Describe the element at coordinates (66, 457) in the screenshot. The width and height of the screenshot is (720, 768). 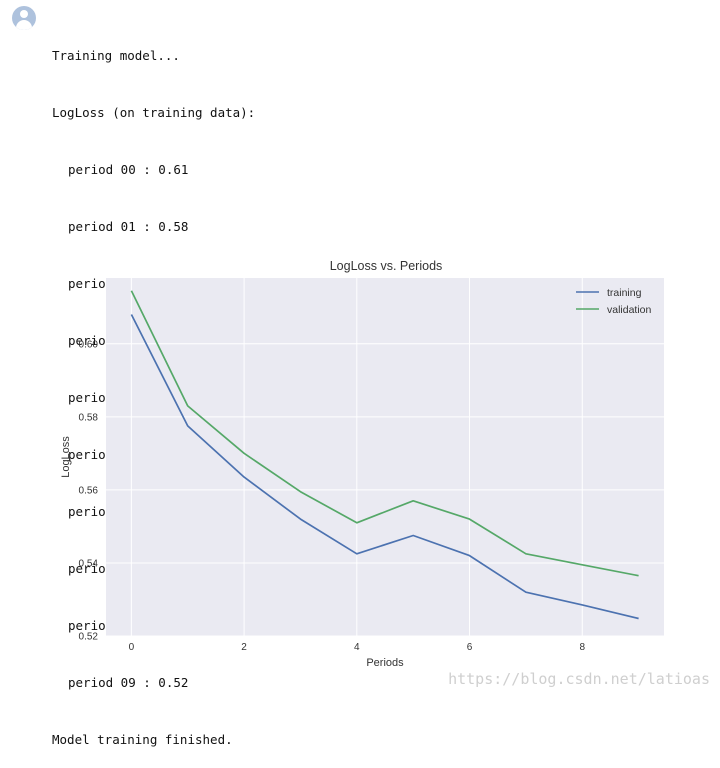
I see `y-axis-label: LogLoss` at that location.